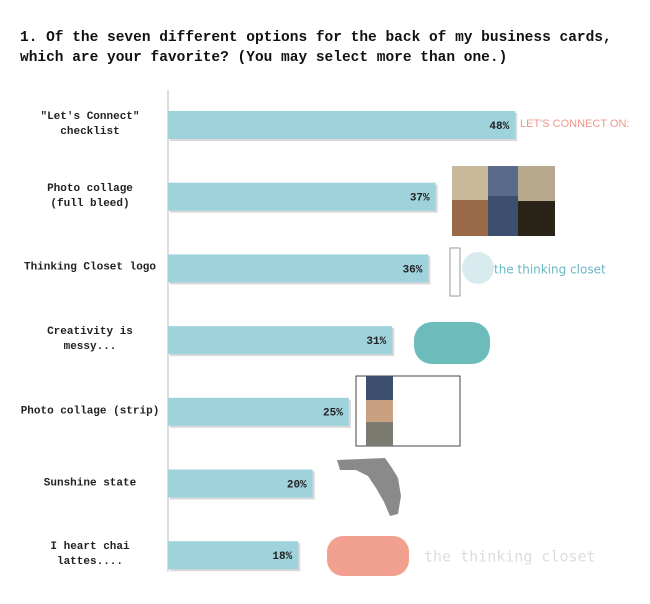 The image size is (650, 604). Describe the element at coordinates (90, 196) in the screenshot. I see `category-label: Photo collage (full bleed)` at that location.